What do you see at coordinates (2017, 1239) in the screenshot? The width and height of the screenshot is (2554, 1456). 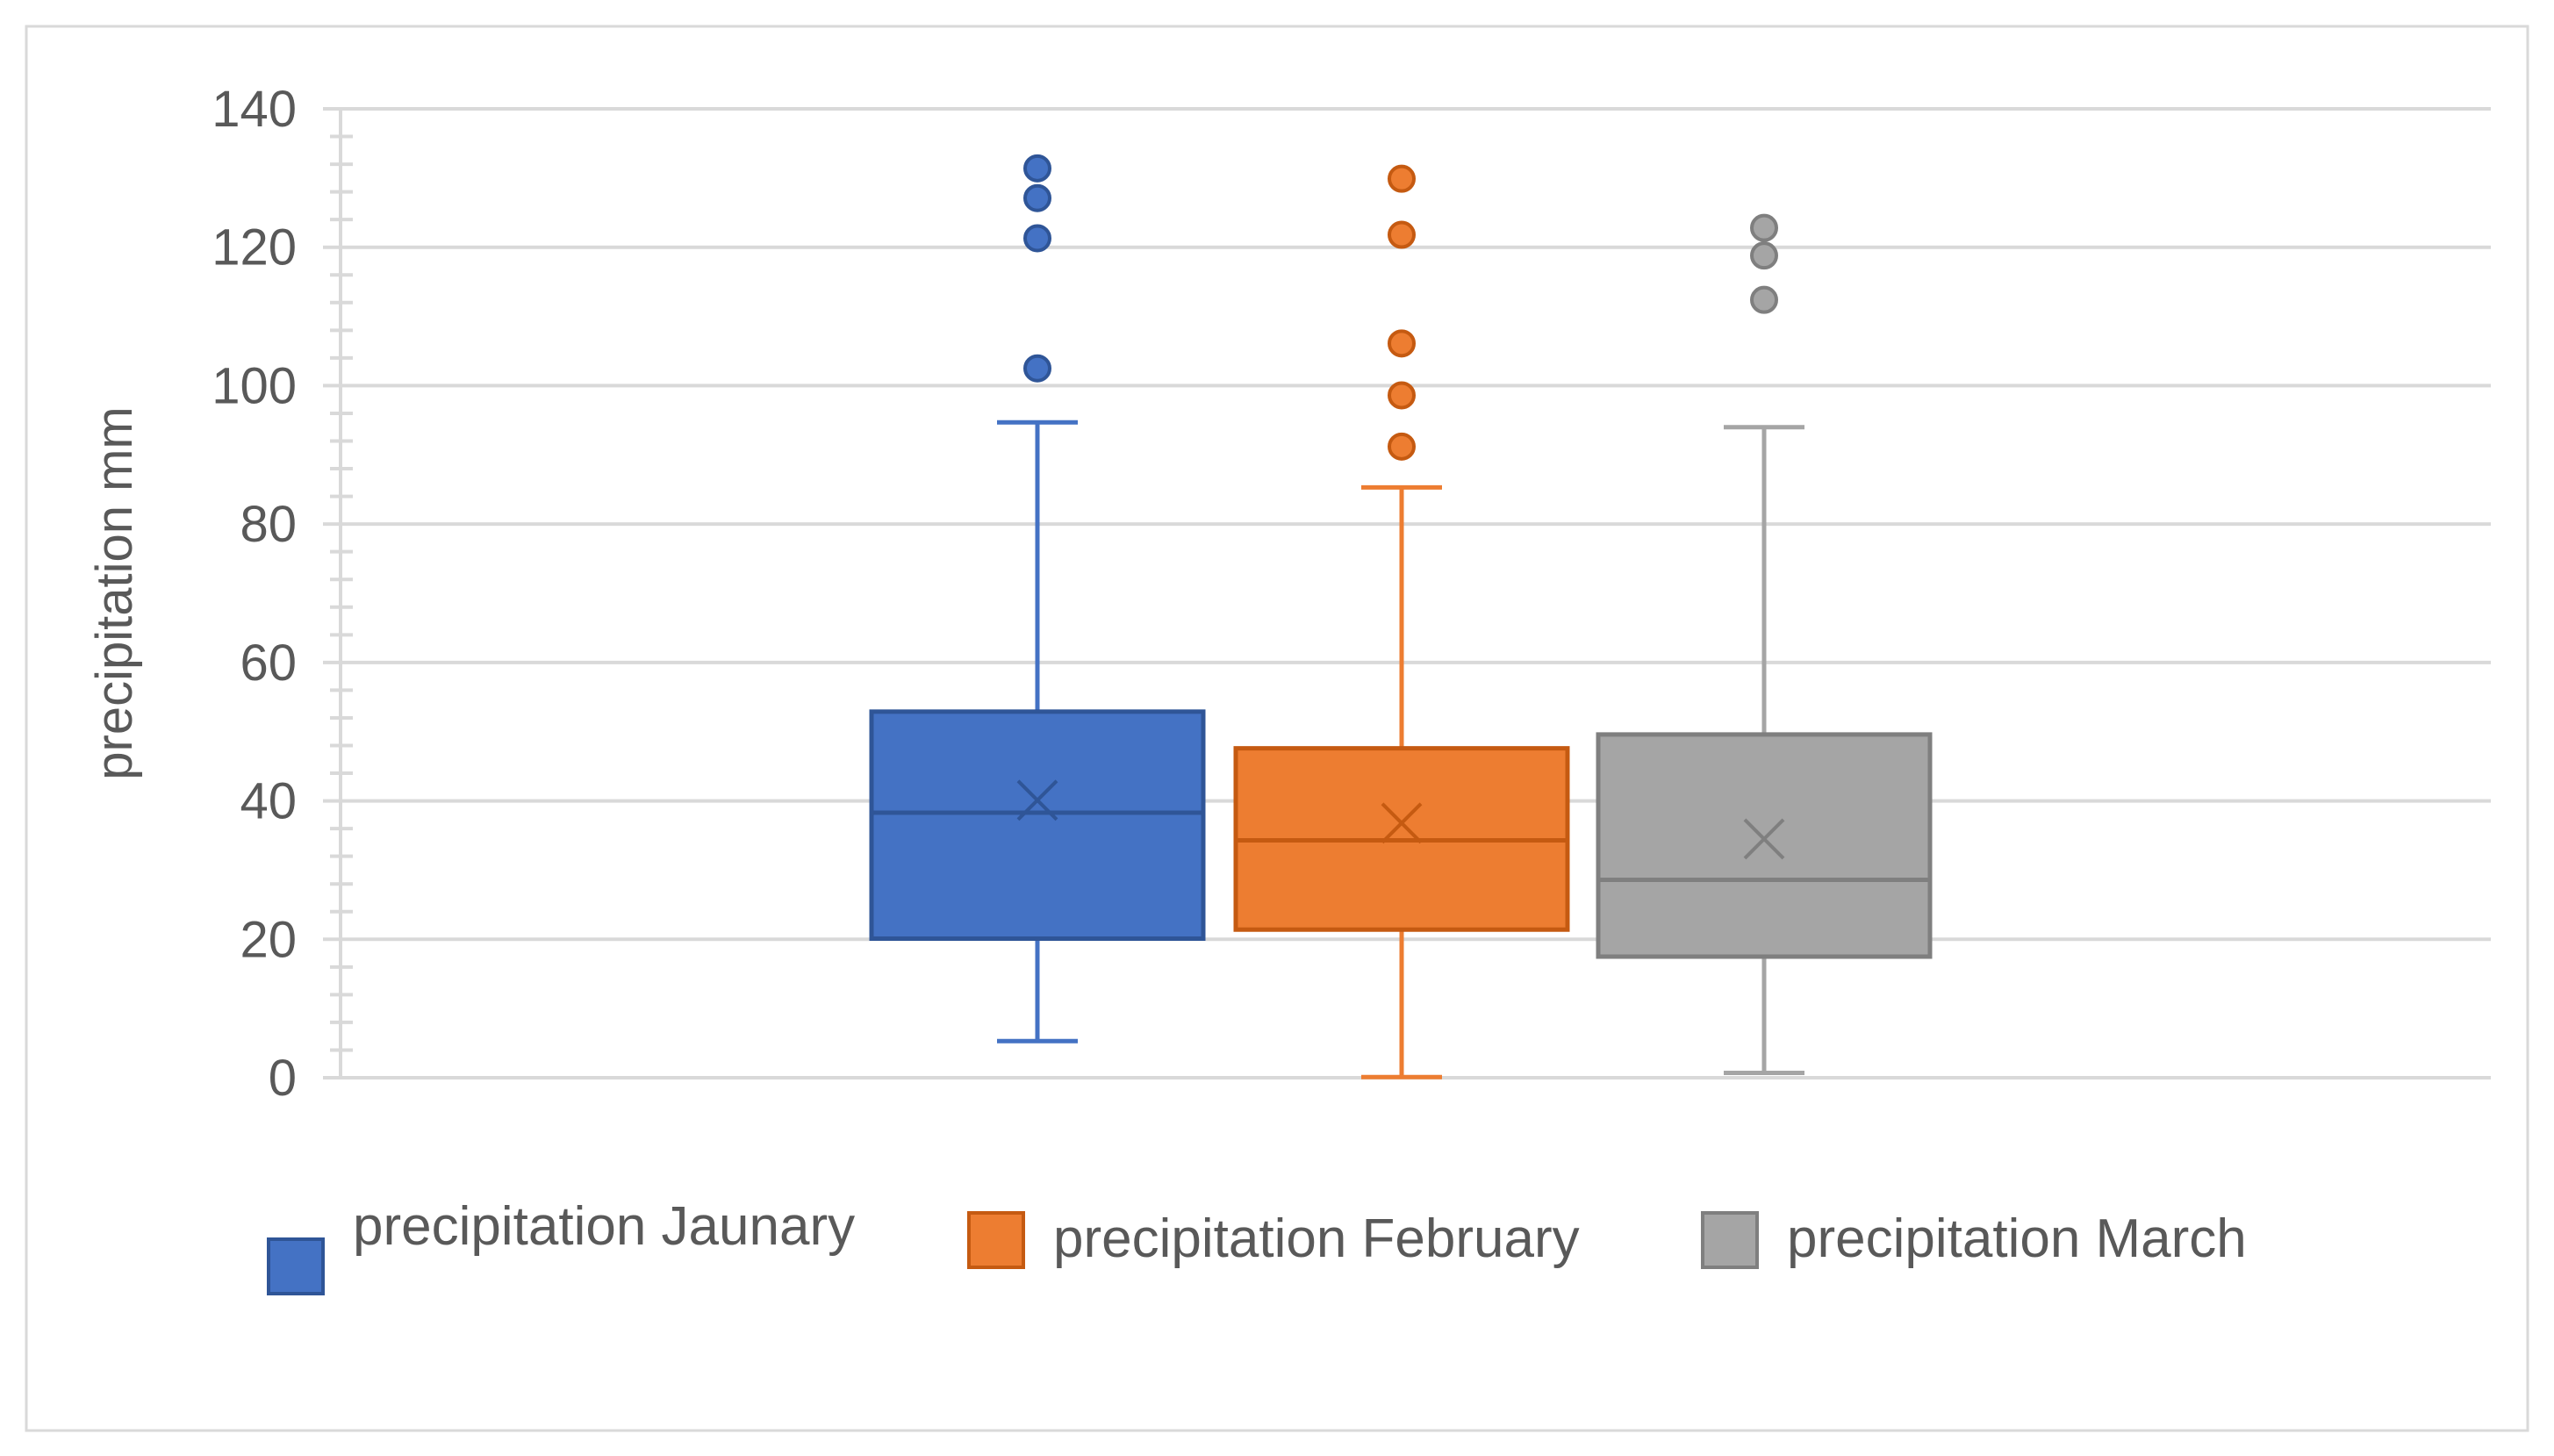 I see `legend-label: precipitation March` at bounding box center [2017, 1239].